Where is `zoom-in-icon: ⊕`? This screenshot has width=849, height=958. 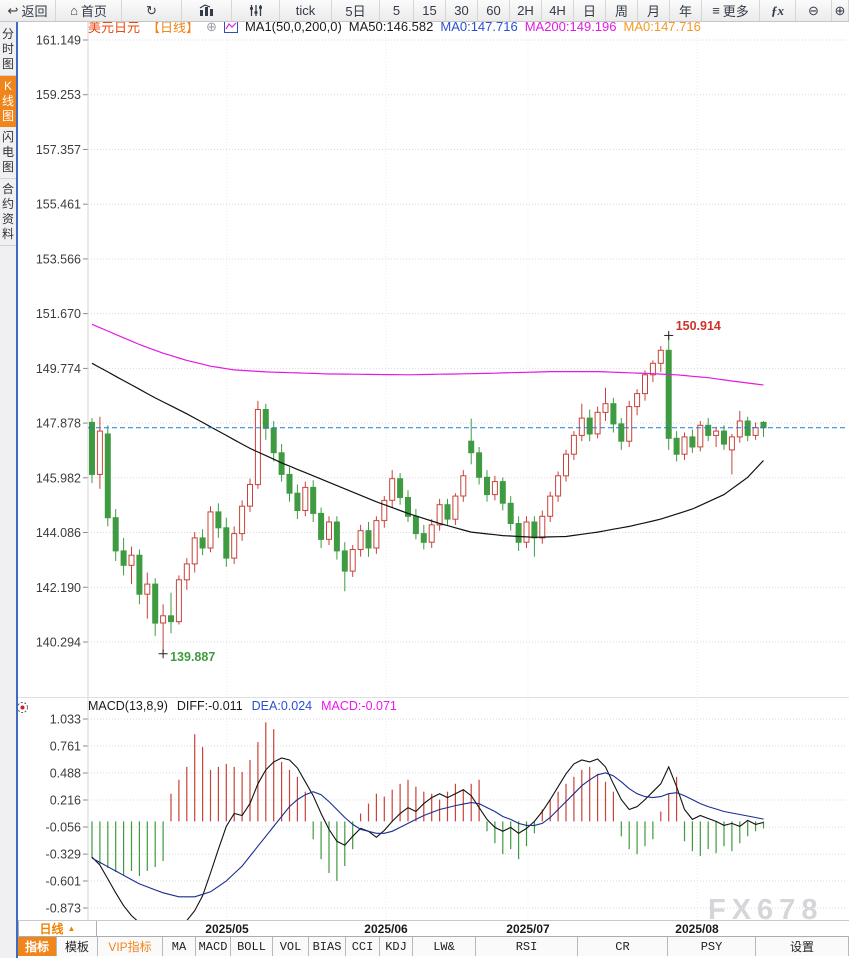 zoom-in-icon: ⊕ is located at coordinates (840, 10).